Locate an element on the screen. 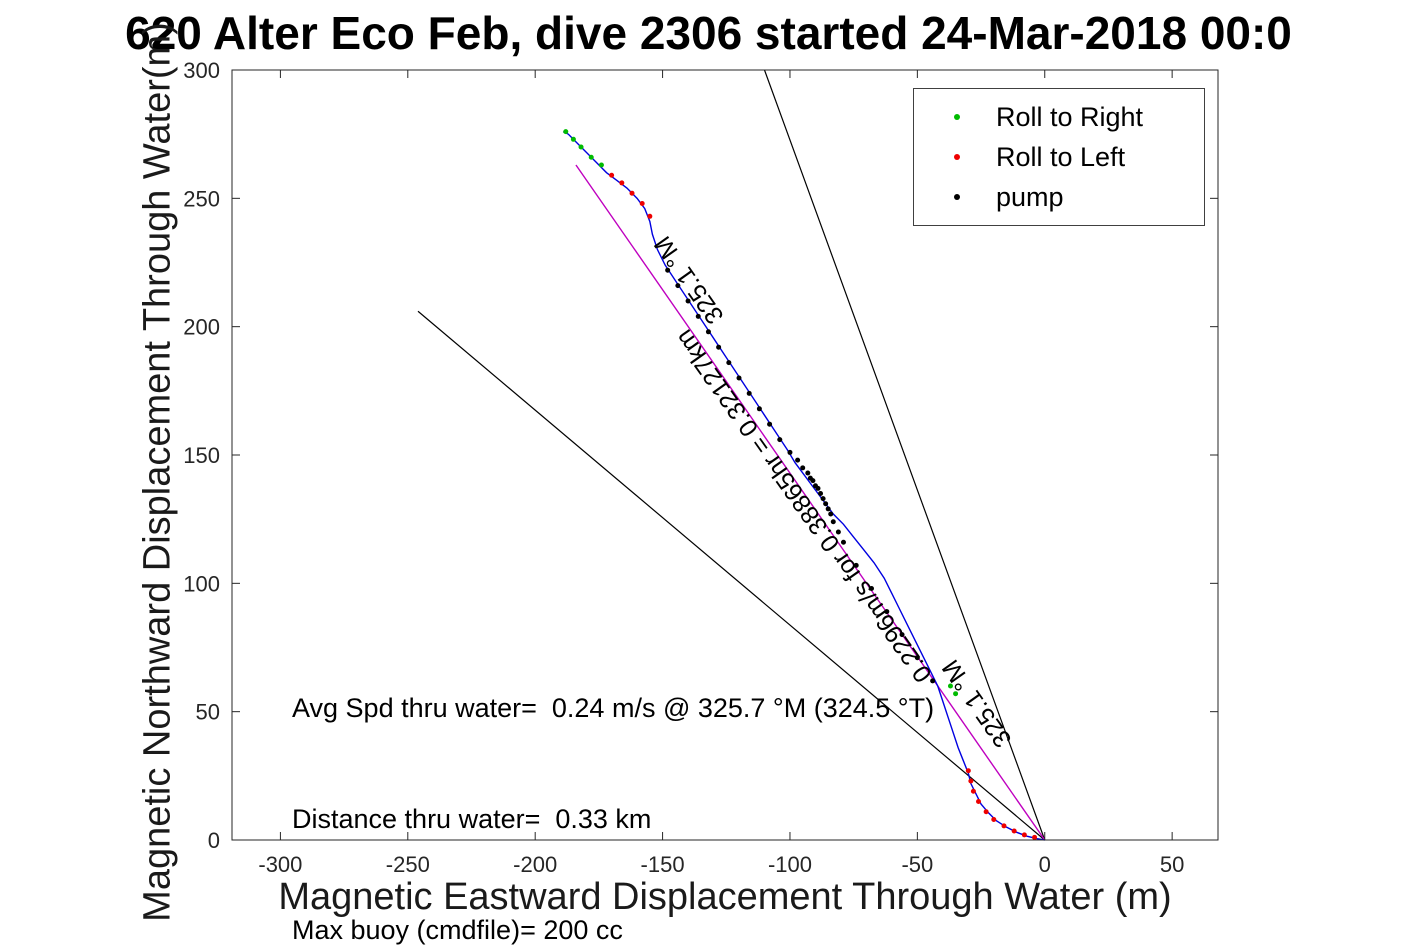 This screenshot has height=945, width=1417. x-tick-label: -100 is located at coordinates (790, 864).